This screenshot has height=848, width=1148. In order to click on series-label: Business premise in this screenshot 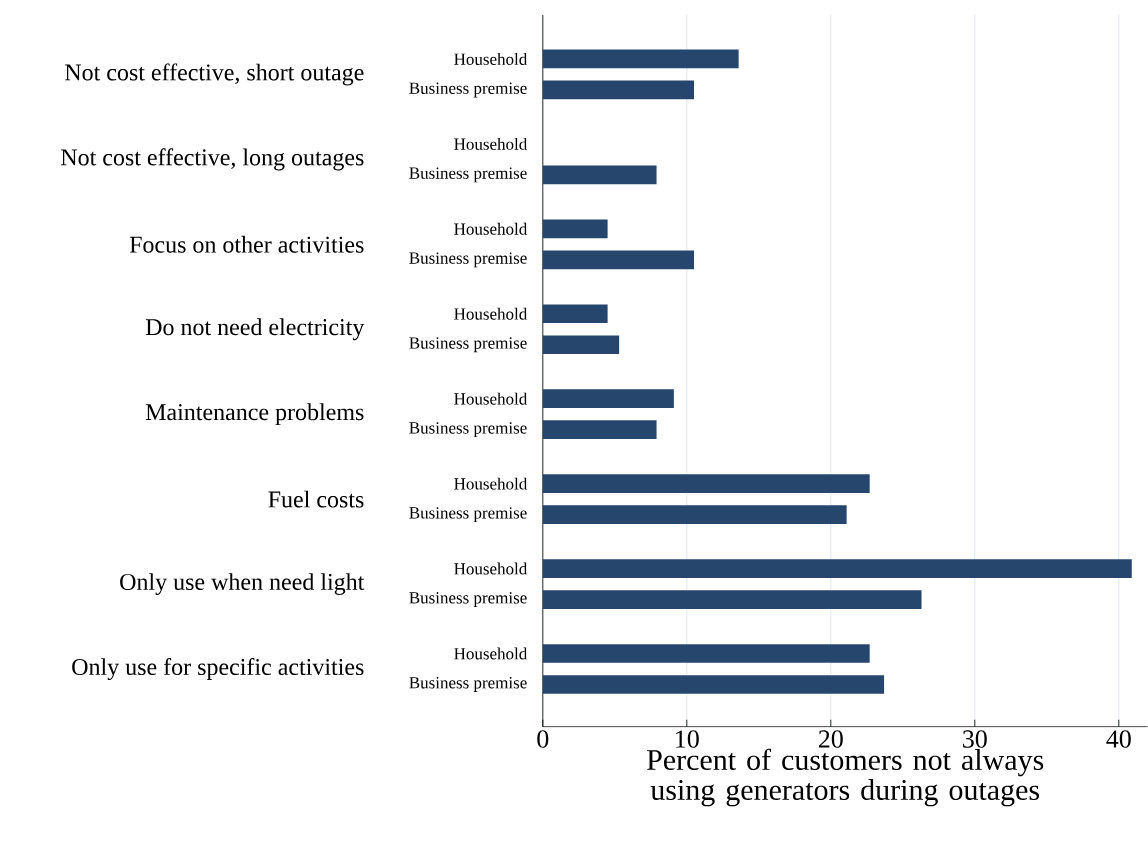, I will do `click(468, 90)`.